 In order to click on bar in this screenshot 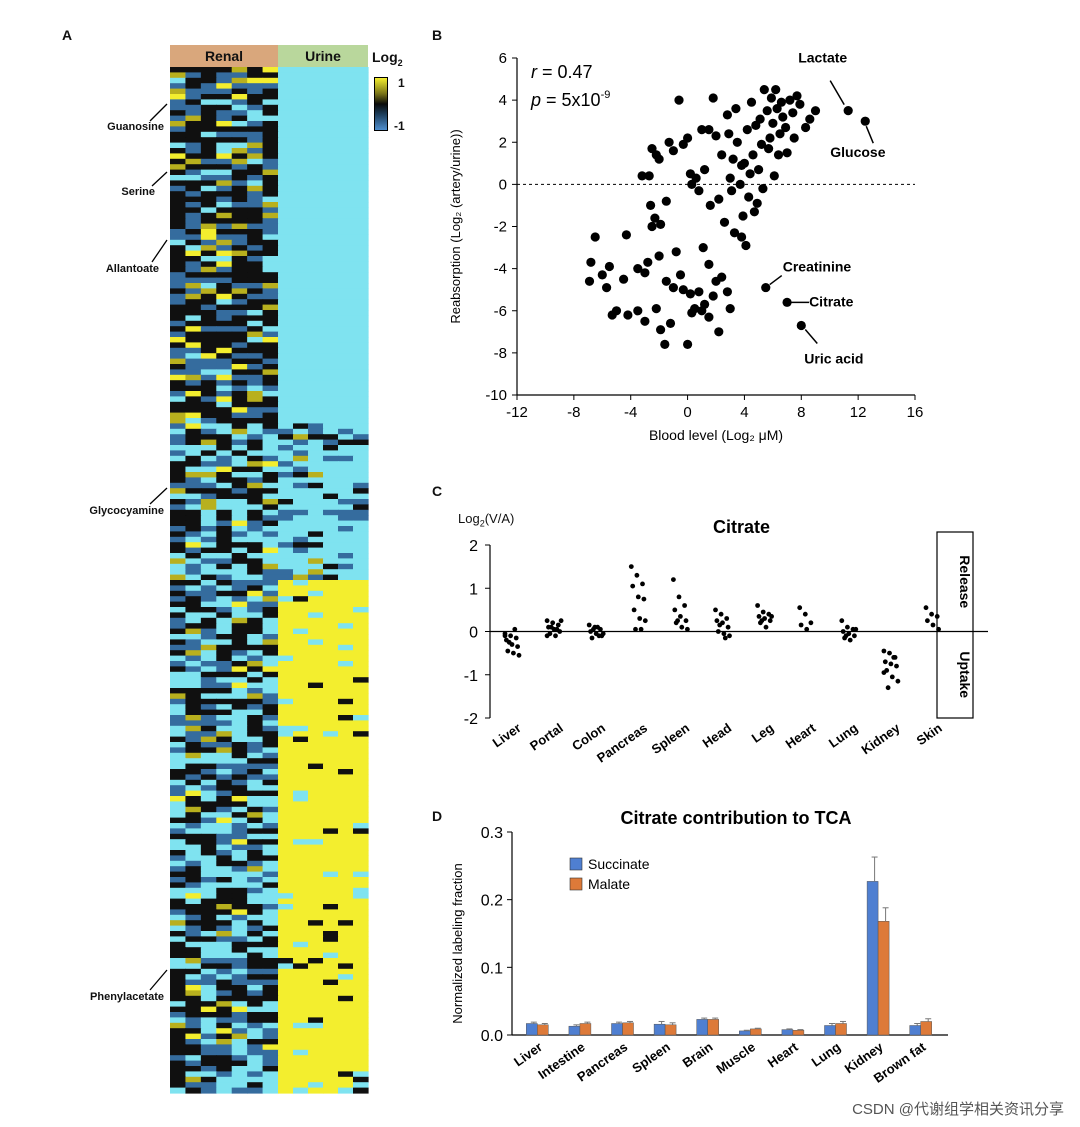, I will do `click(841, 1029)`.